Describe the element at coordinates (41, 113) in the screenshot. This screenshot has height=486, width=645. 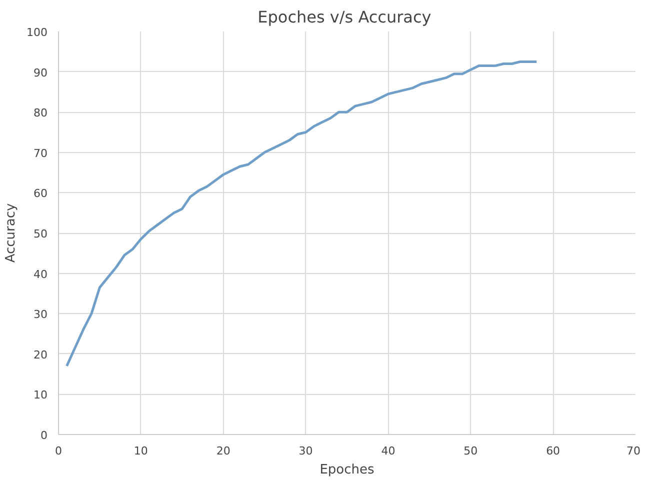
I see `y-tick-label: 80` at that location.